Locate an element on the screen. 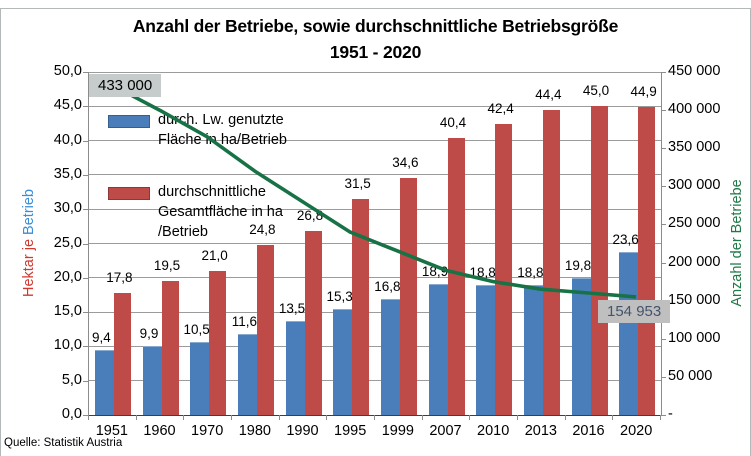  right-axis-tick-label: 350 000 is located at coordinates (694, 147).